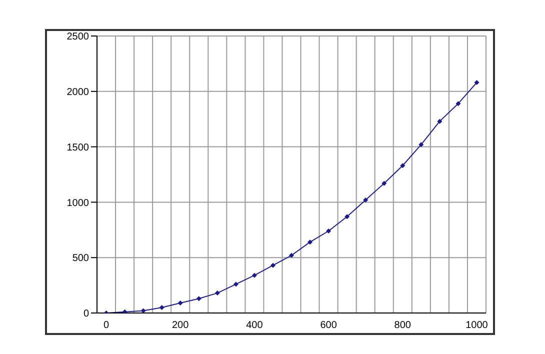 The width and height of the screenshot is (545, 354). Describe the element at coordinates (78, 37) in the screenshot. I see `y-tick-label: 2500` at that location.